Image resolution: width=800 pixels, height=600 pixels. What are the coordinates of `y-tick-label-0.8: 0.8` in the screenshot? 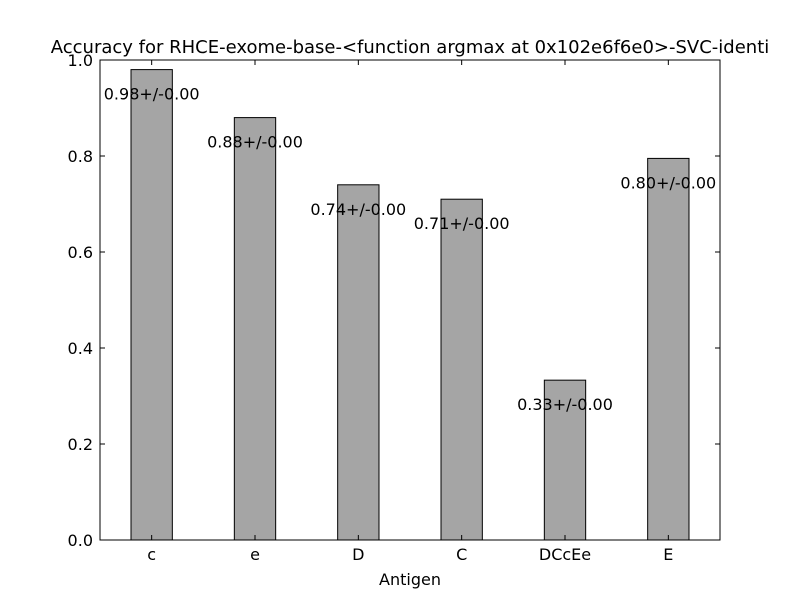 It's located at (80, 156).